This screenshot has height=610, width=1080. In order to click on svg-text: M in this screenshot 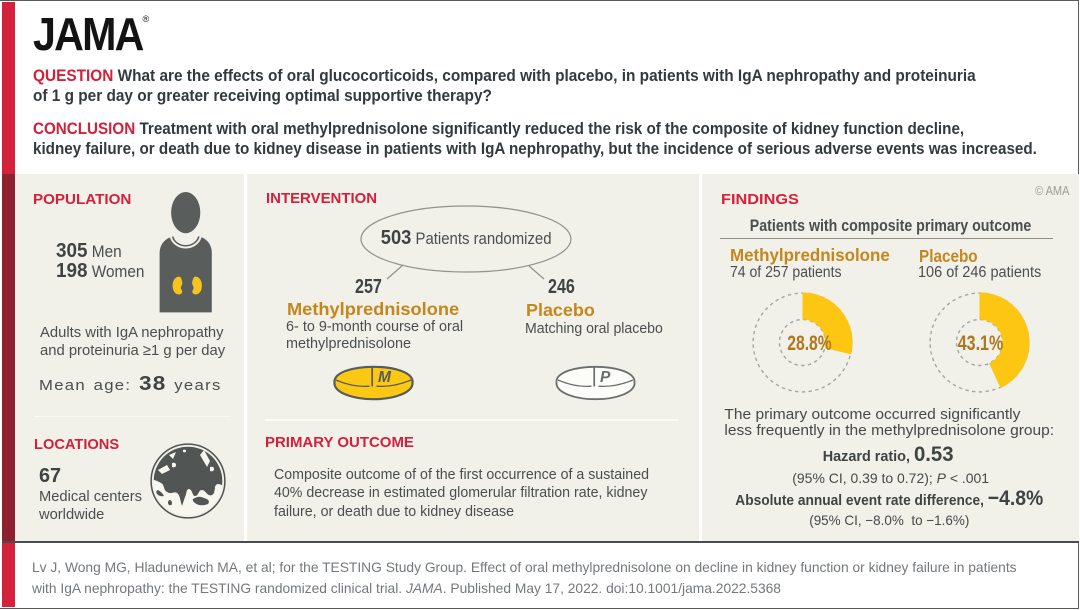, I will do `click(385, 377)`.